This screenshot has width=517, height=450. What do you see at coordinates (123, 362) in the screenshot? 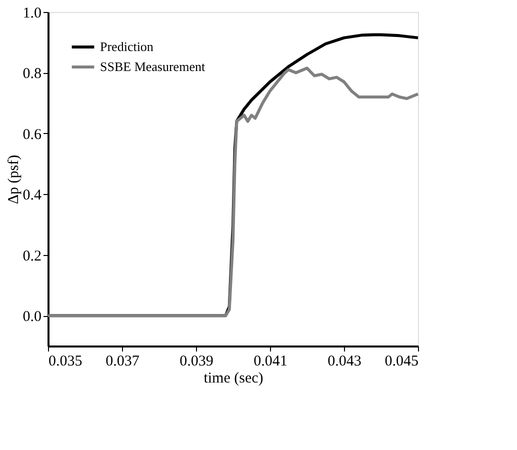
I see `x-tick-label: 0.037` at bounding box center [123, 362].